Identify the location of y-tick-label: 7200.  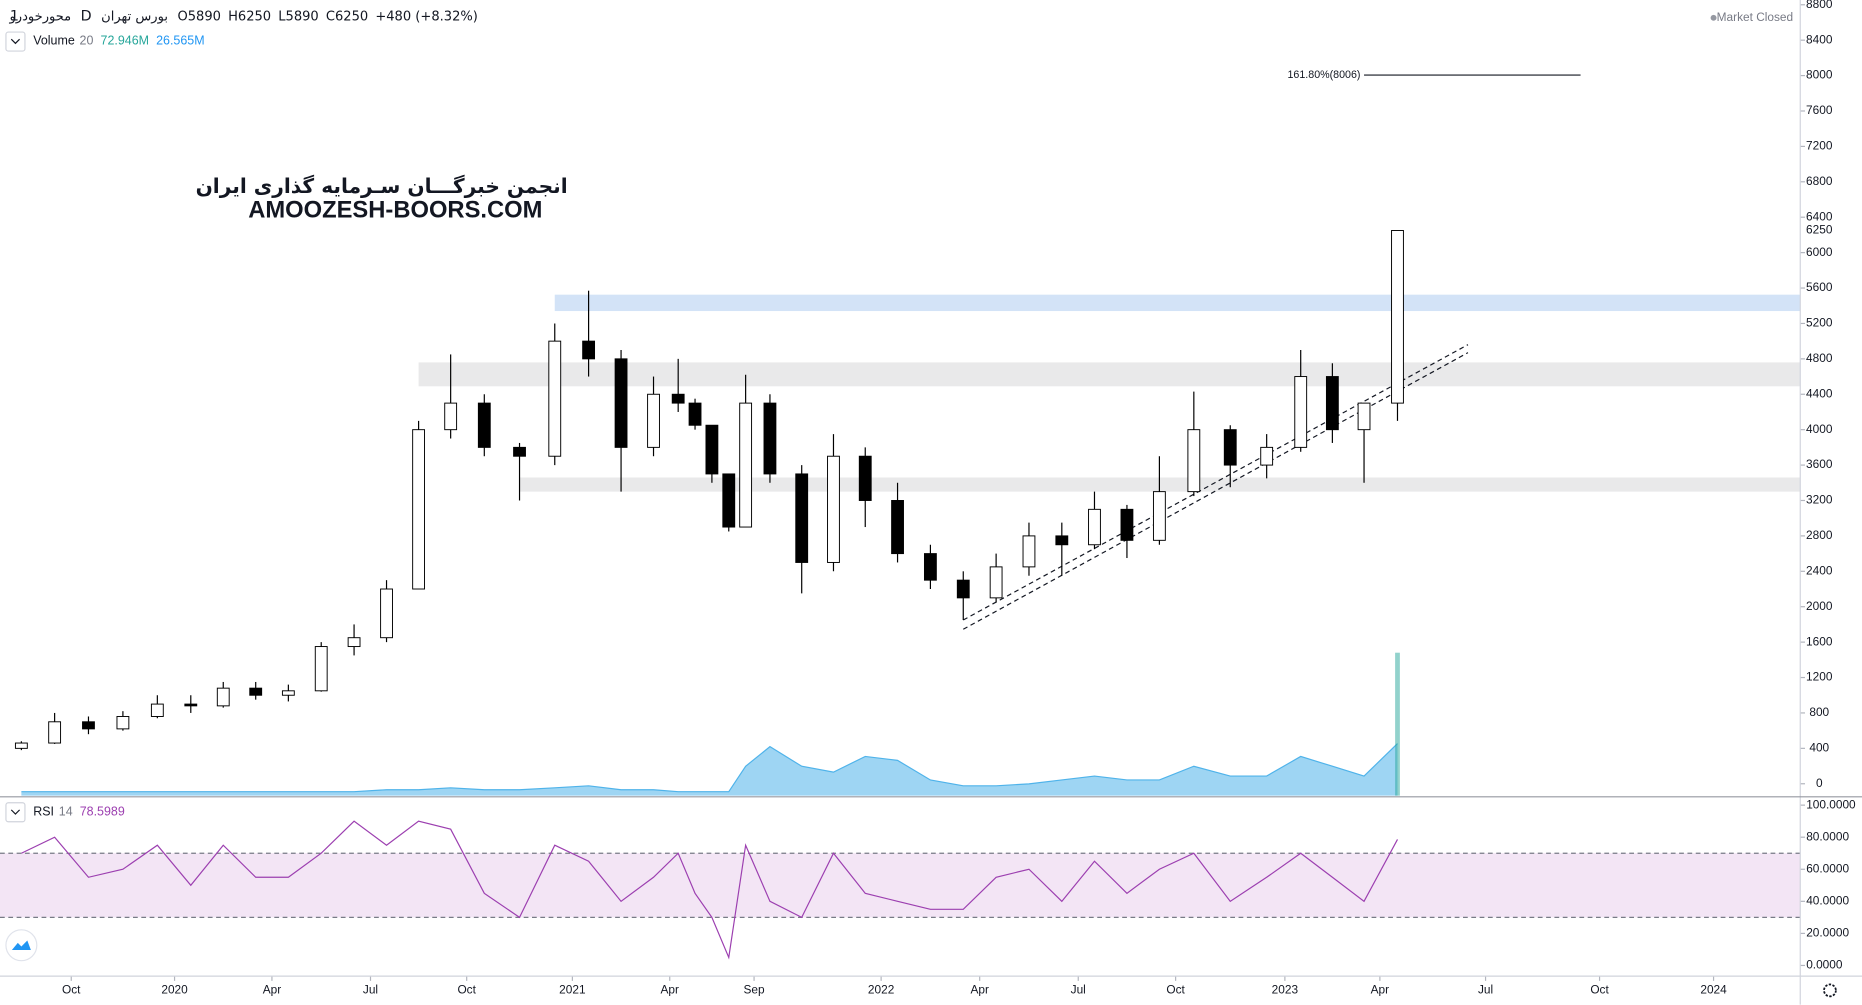
(1819, 146).